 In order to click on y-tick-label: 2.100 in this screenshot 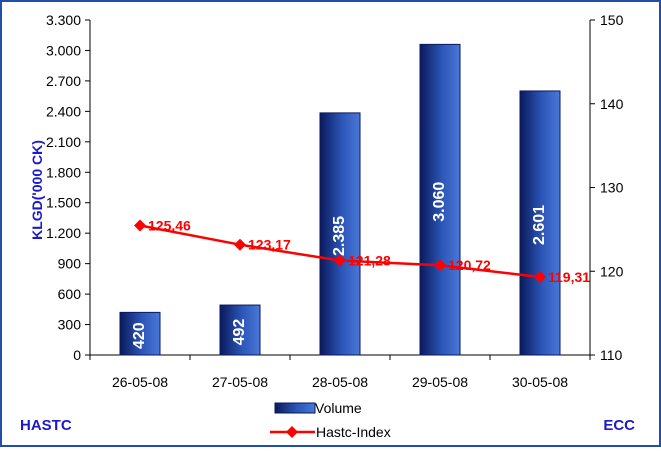, I will do `click(63, 142)`.